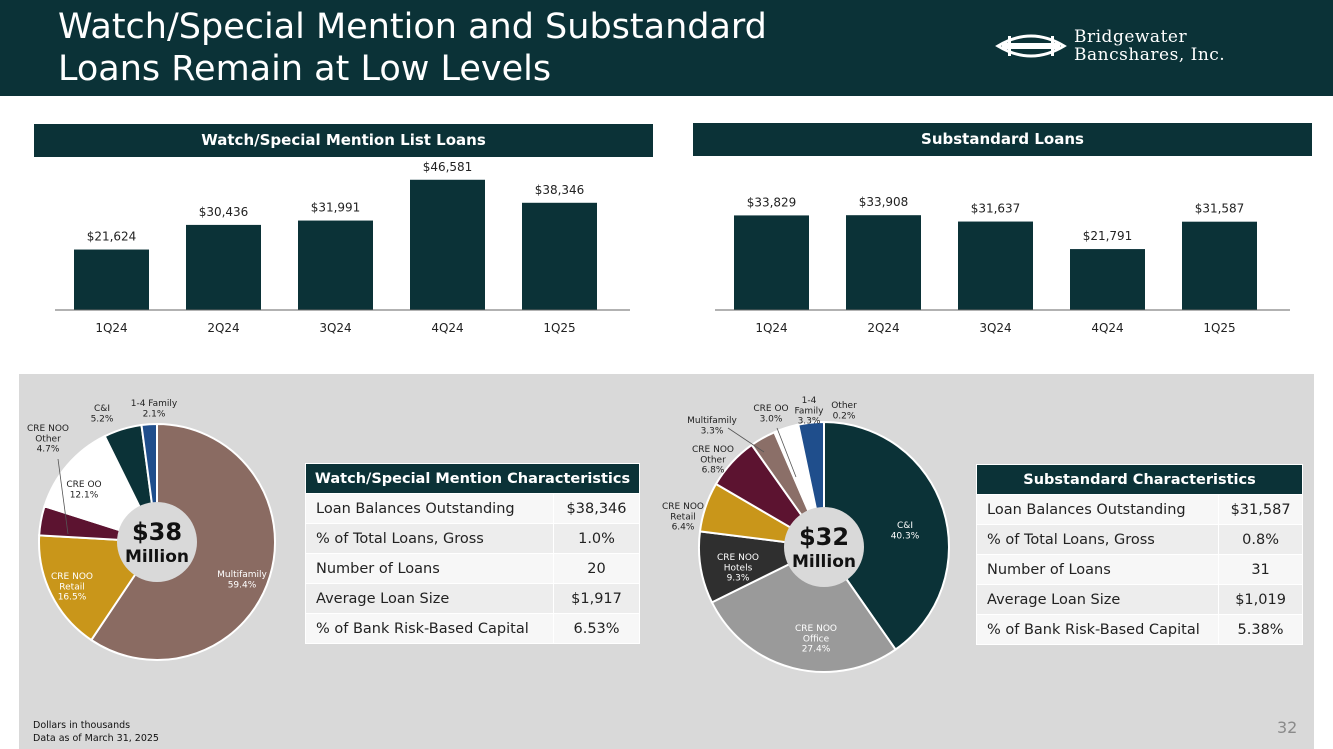 The image size is (1333, 749). I want to click on row-value: 5.38%, so click(1260, 629).